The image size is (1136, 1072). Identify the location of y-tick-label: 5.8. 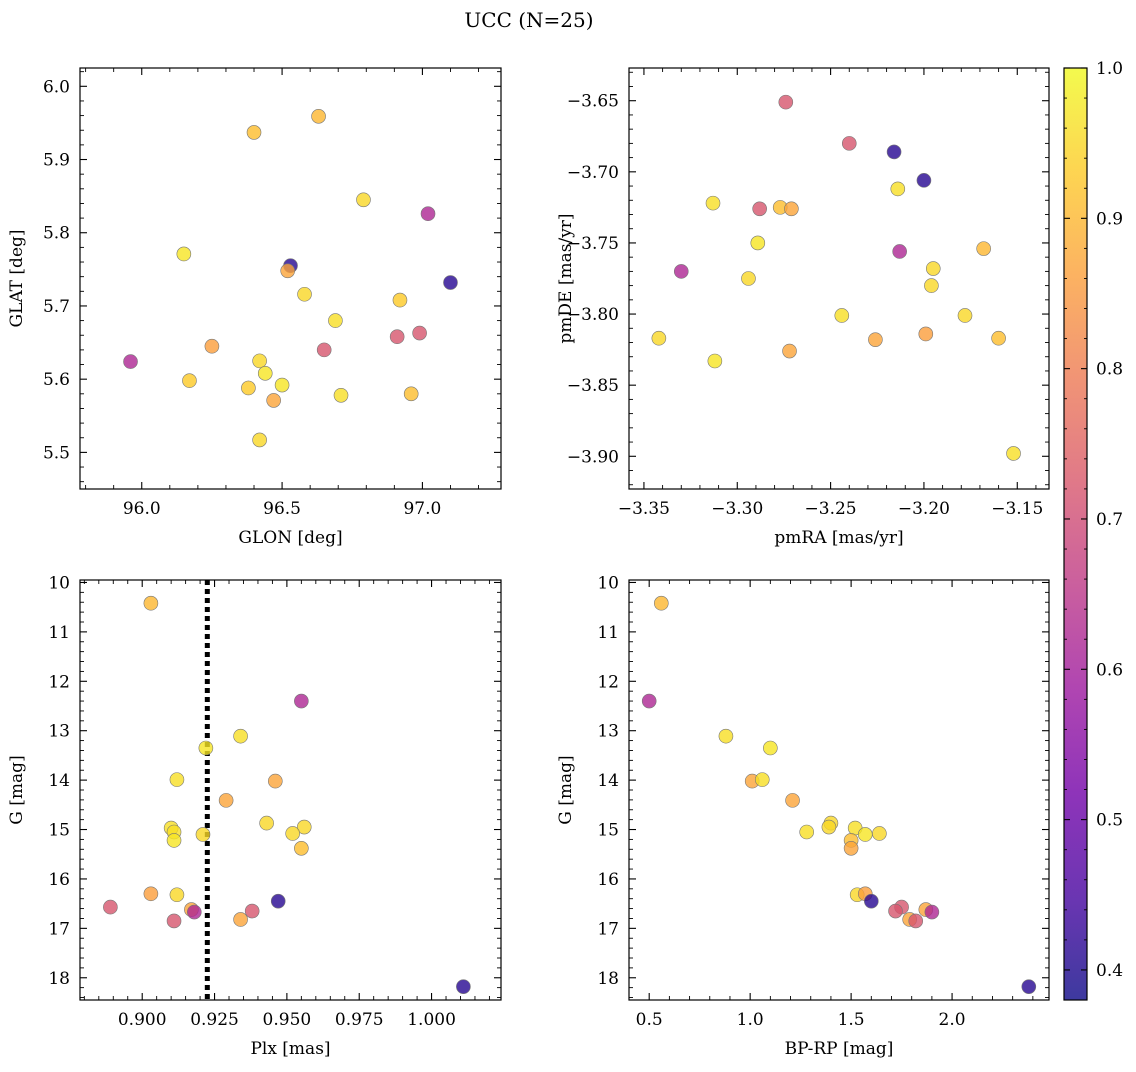
(56, 234).